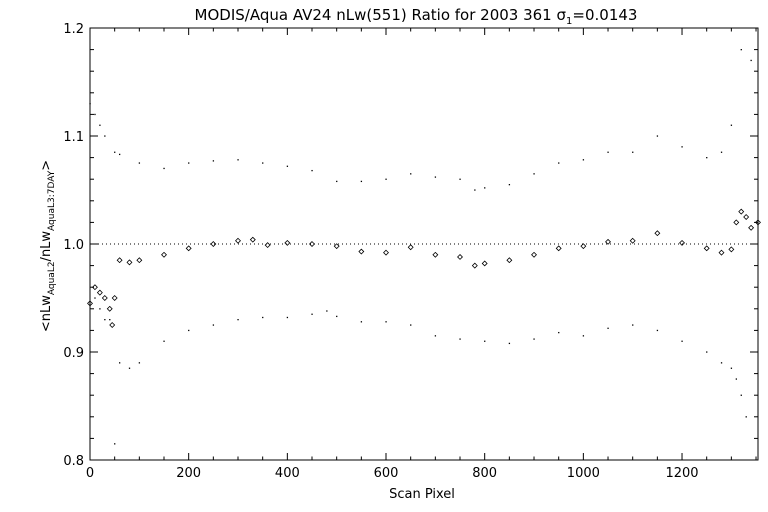  What do you see at coordinates (484, 473) in the screenshot?
I see `x-tick-label: 800` at bounding box center [484, 473].